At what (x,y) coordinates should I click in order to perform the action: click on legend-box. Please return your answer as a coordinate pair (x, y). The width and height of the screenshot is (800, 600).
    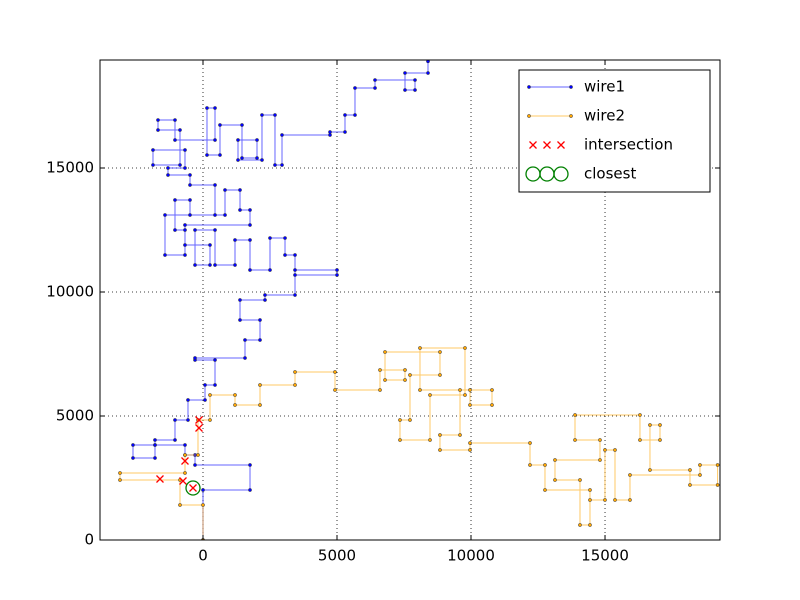
    Looking at the image, I should click on (614, 131).